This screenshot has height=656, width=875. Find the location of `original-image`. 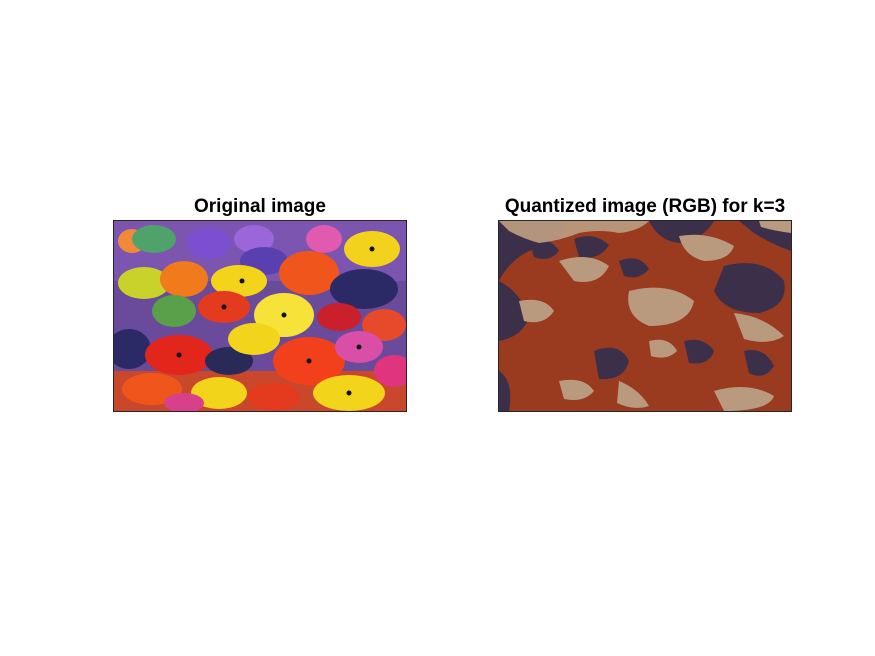

original-image is located at coordinates (260, 316).